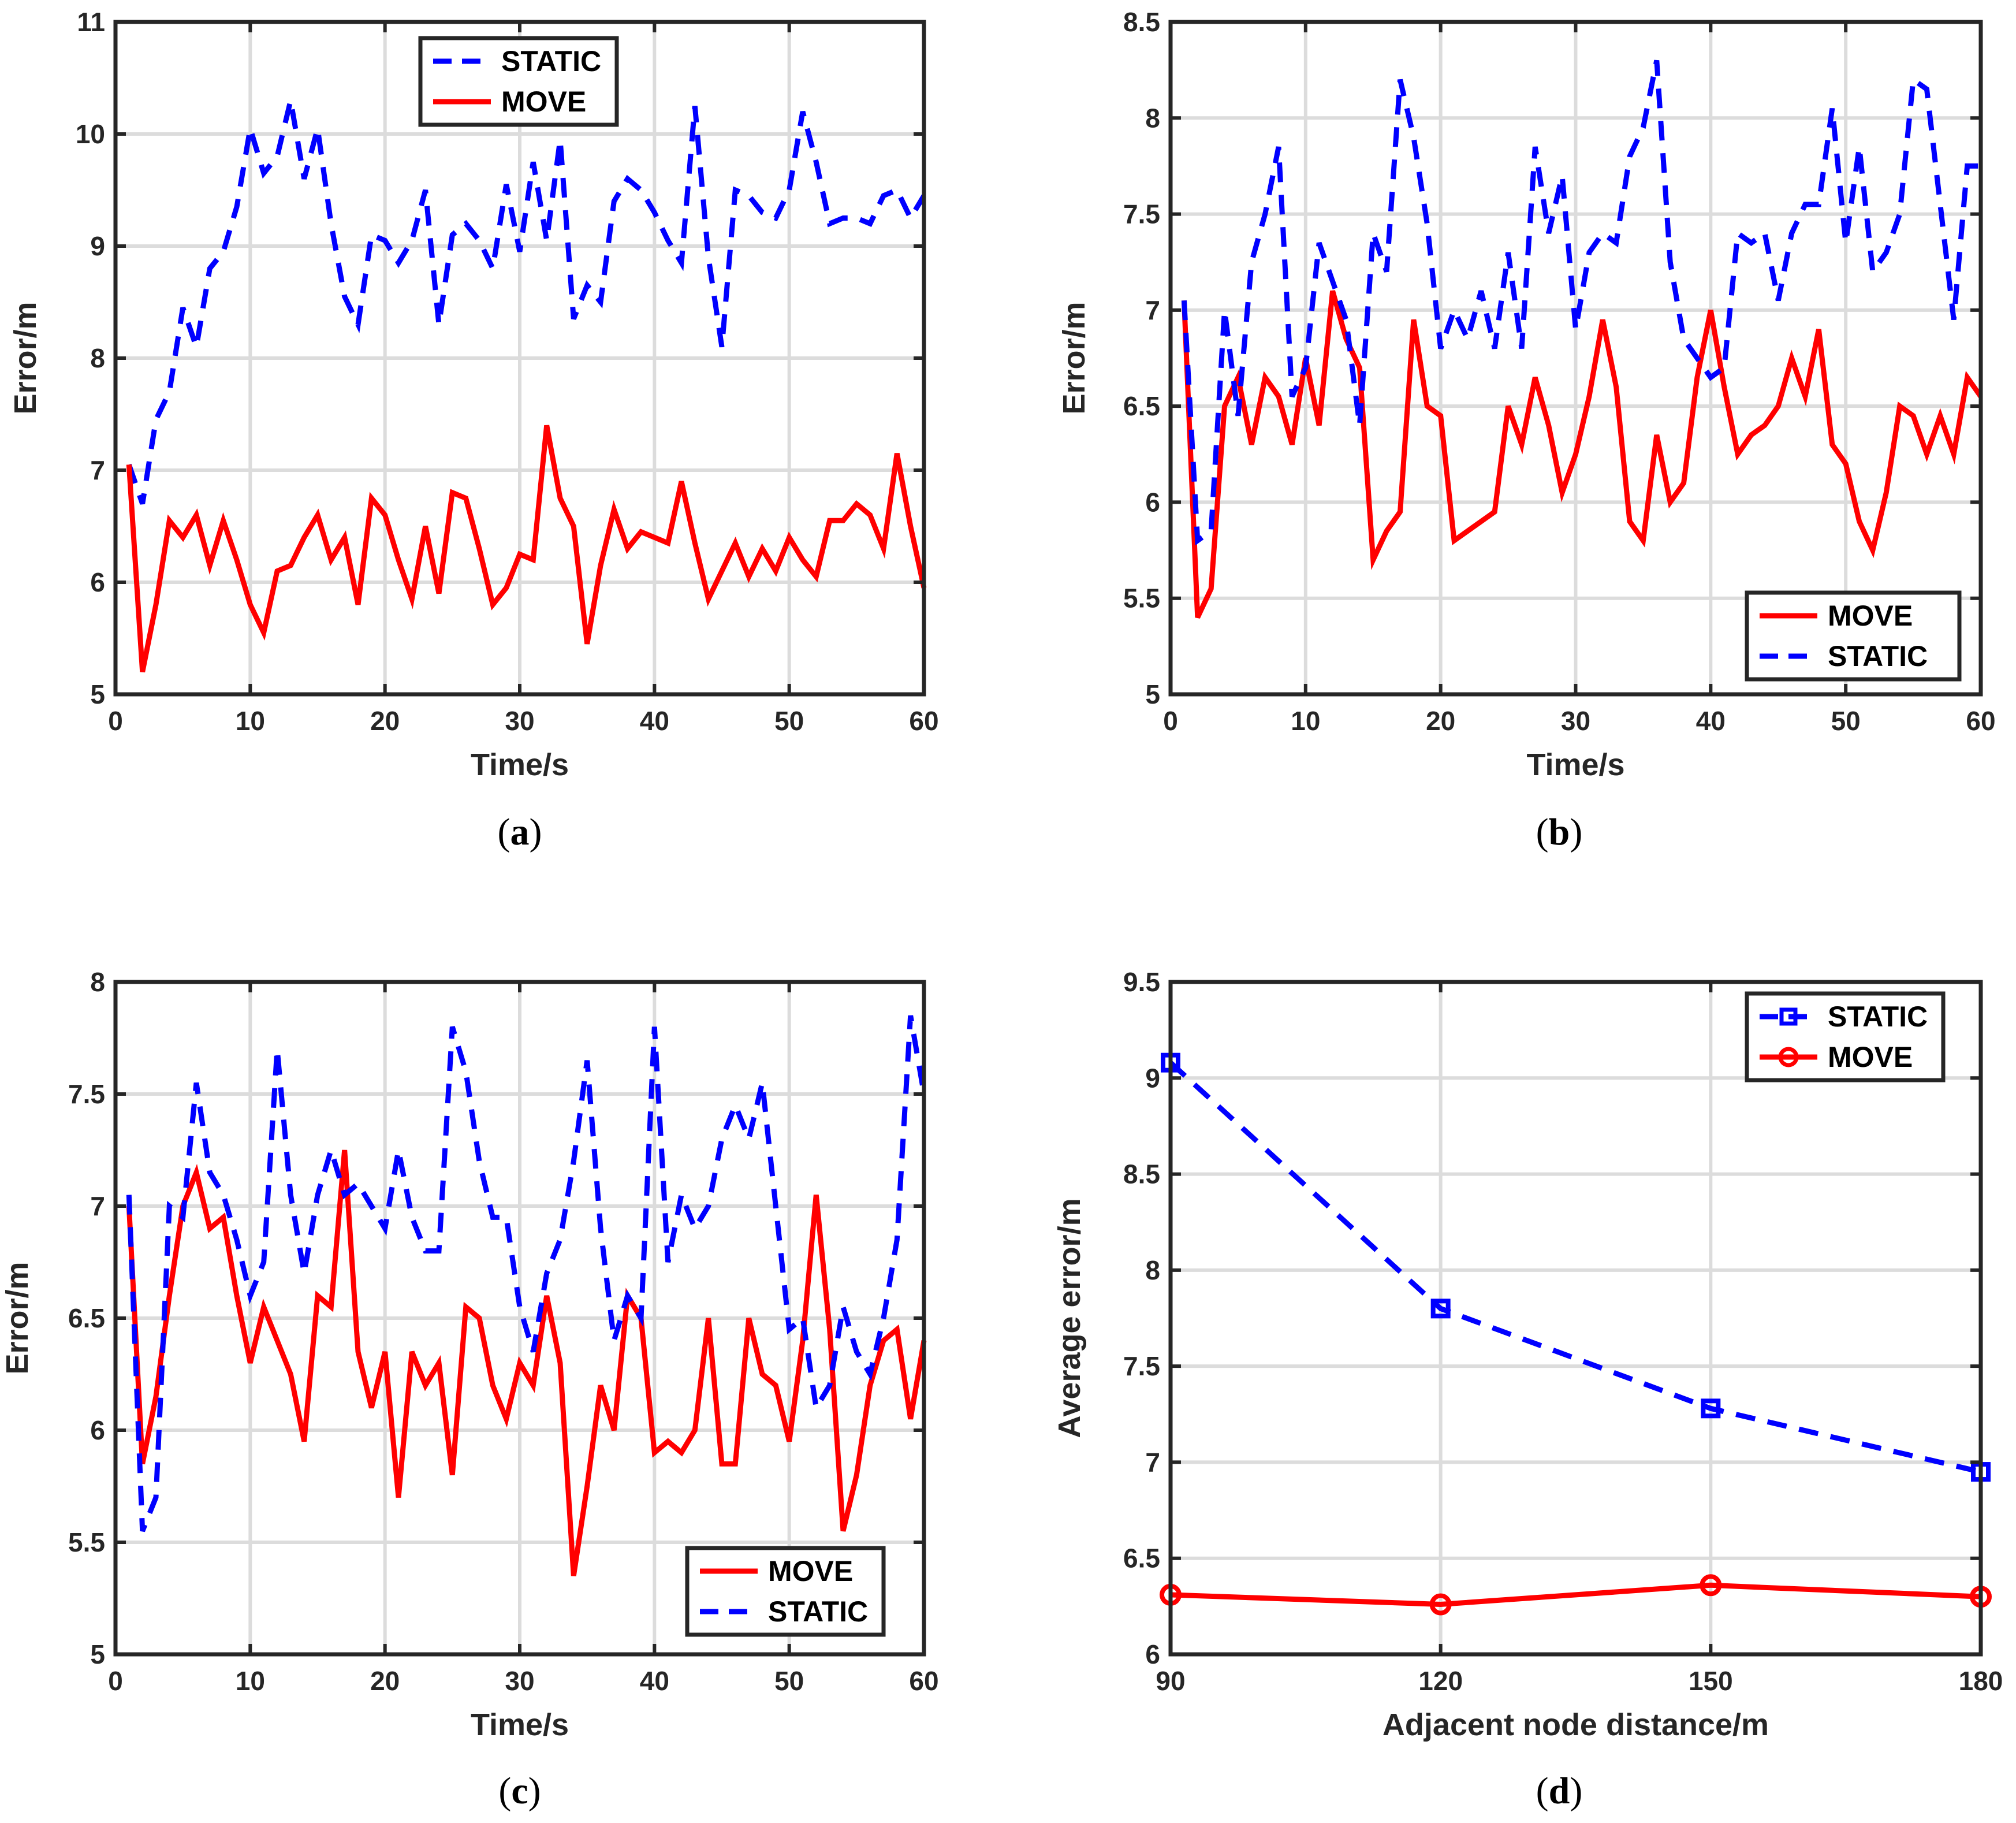 This screenshot has width=2016, height=1823. Describe the element at coordinates (1069, 1318) in the screenshot. I see `y-axis-label: Average error/m` at that location.